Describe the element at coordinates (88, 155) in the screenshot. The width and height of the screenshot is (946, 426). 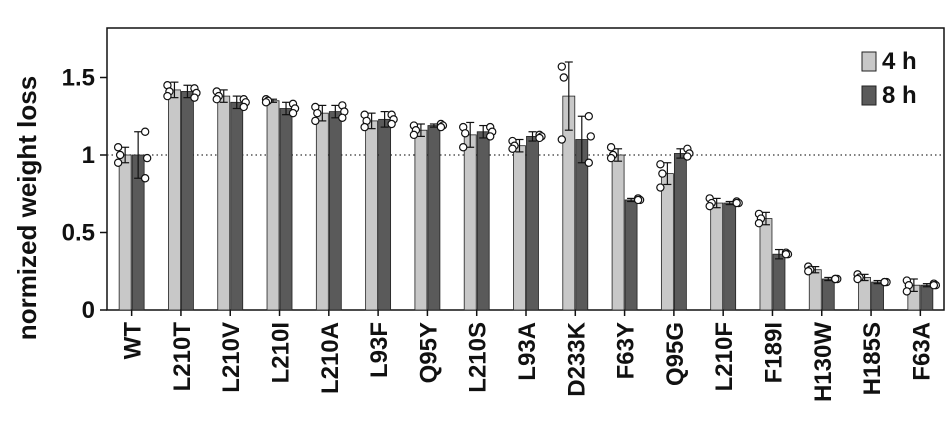
I see `y-tick-label: 1` at that location.